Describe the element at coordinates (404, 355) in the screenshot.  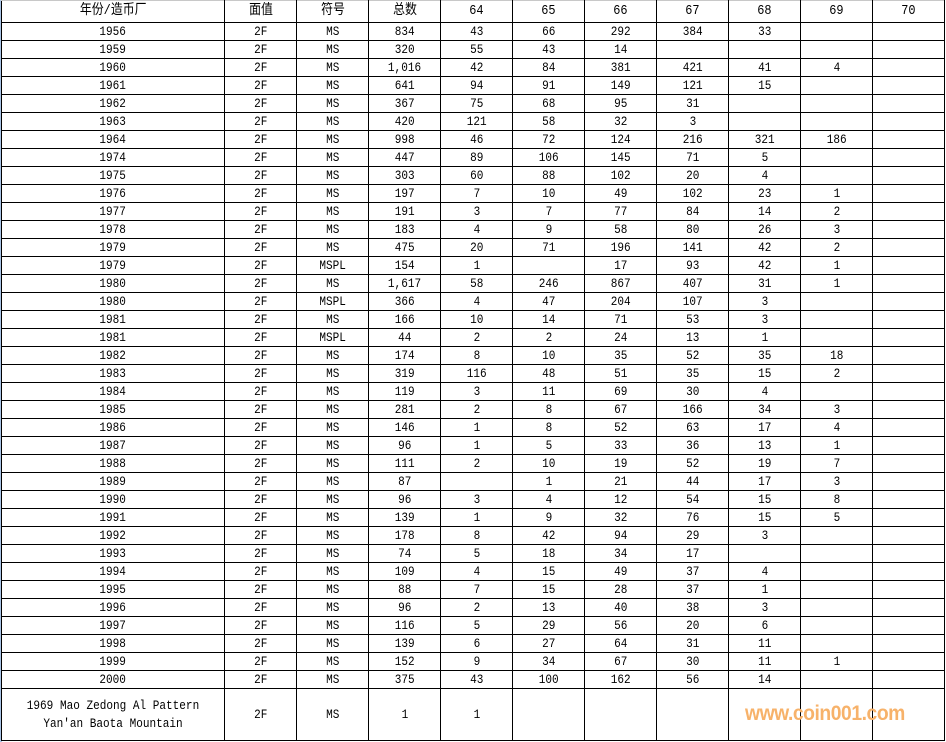
I see `table-cell: 174` at that location.